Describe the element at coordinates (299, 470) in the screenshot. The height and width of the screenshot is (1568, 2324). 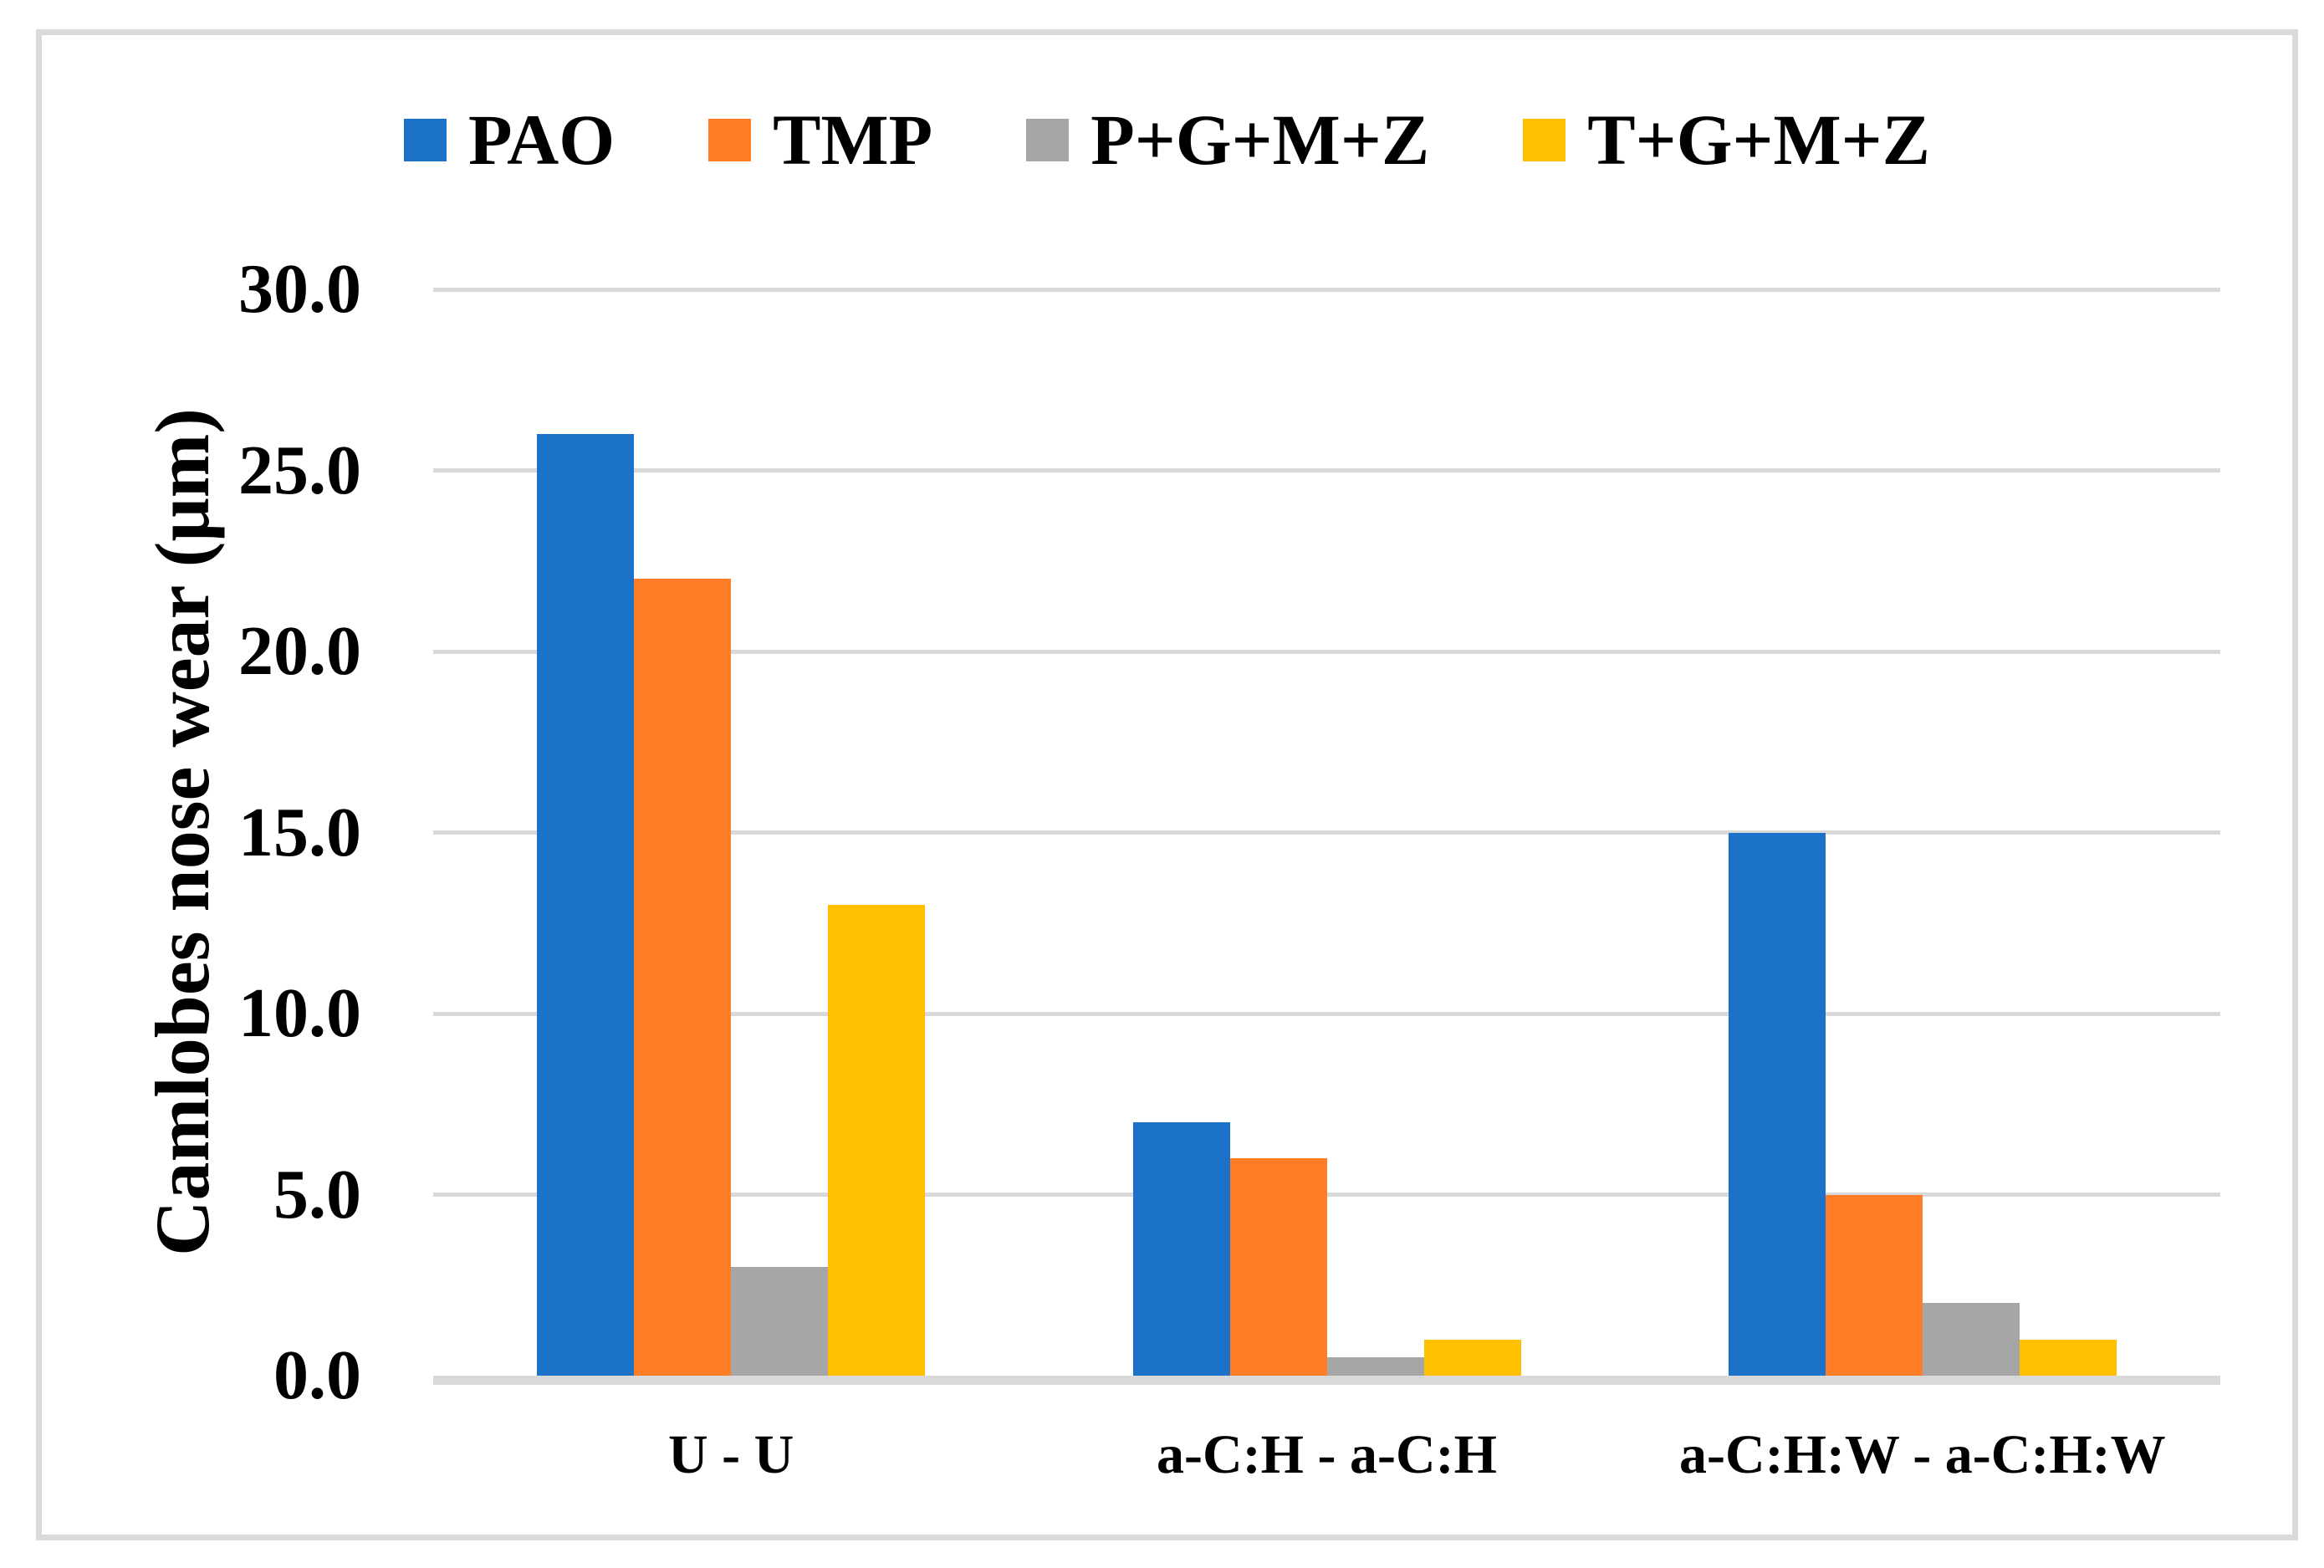
I see `y-tick-label-25.0: 25.0` at that location.